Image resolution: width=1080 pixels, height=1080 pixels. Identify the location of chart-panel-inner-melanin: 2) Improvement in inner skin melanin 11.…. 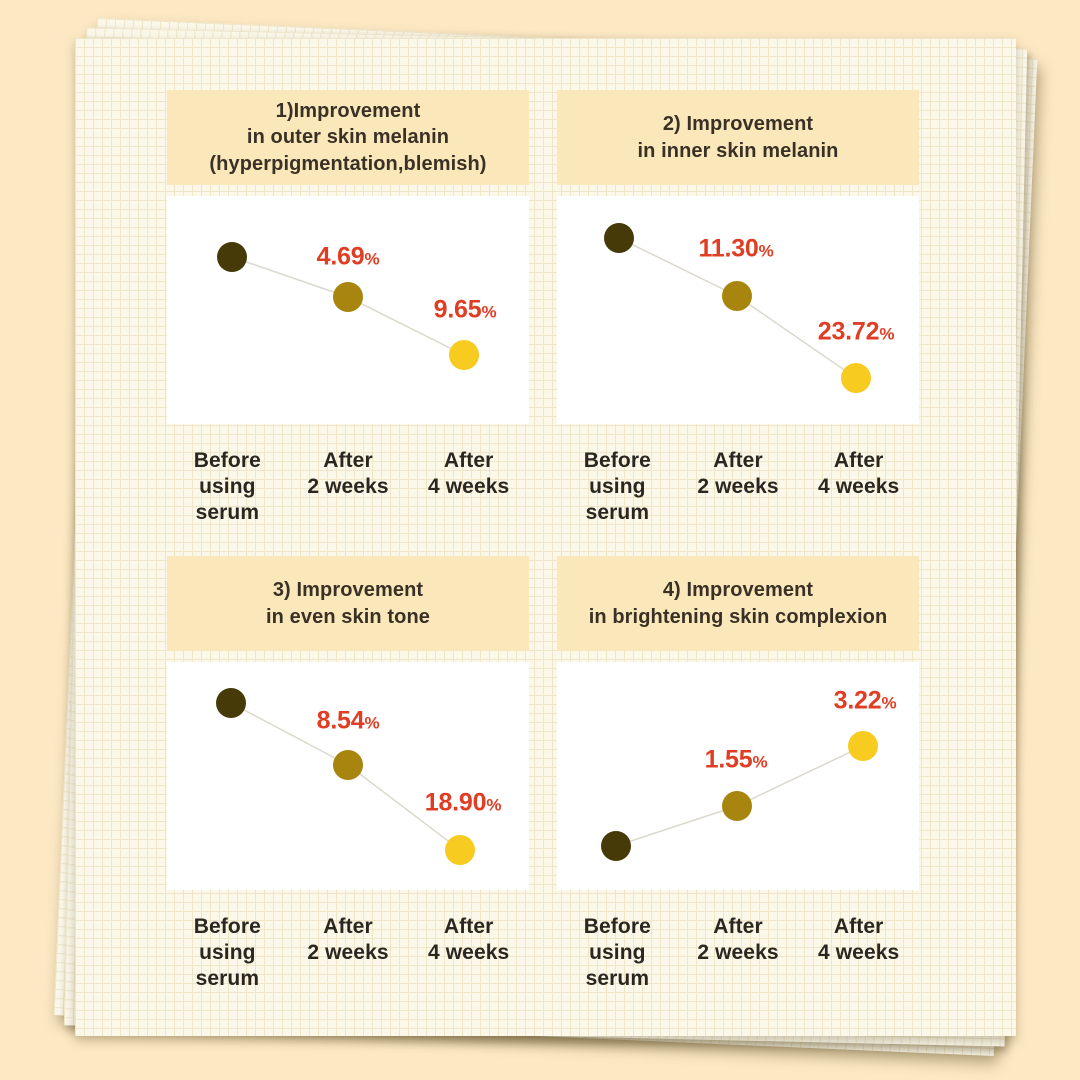
(738, 321).